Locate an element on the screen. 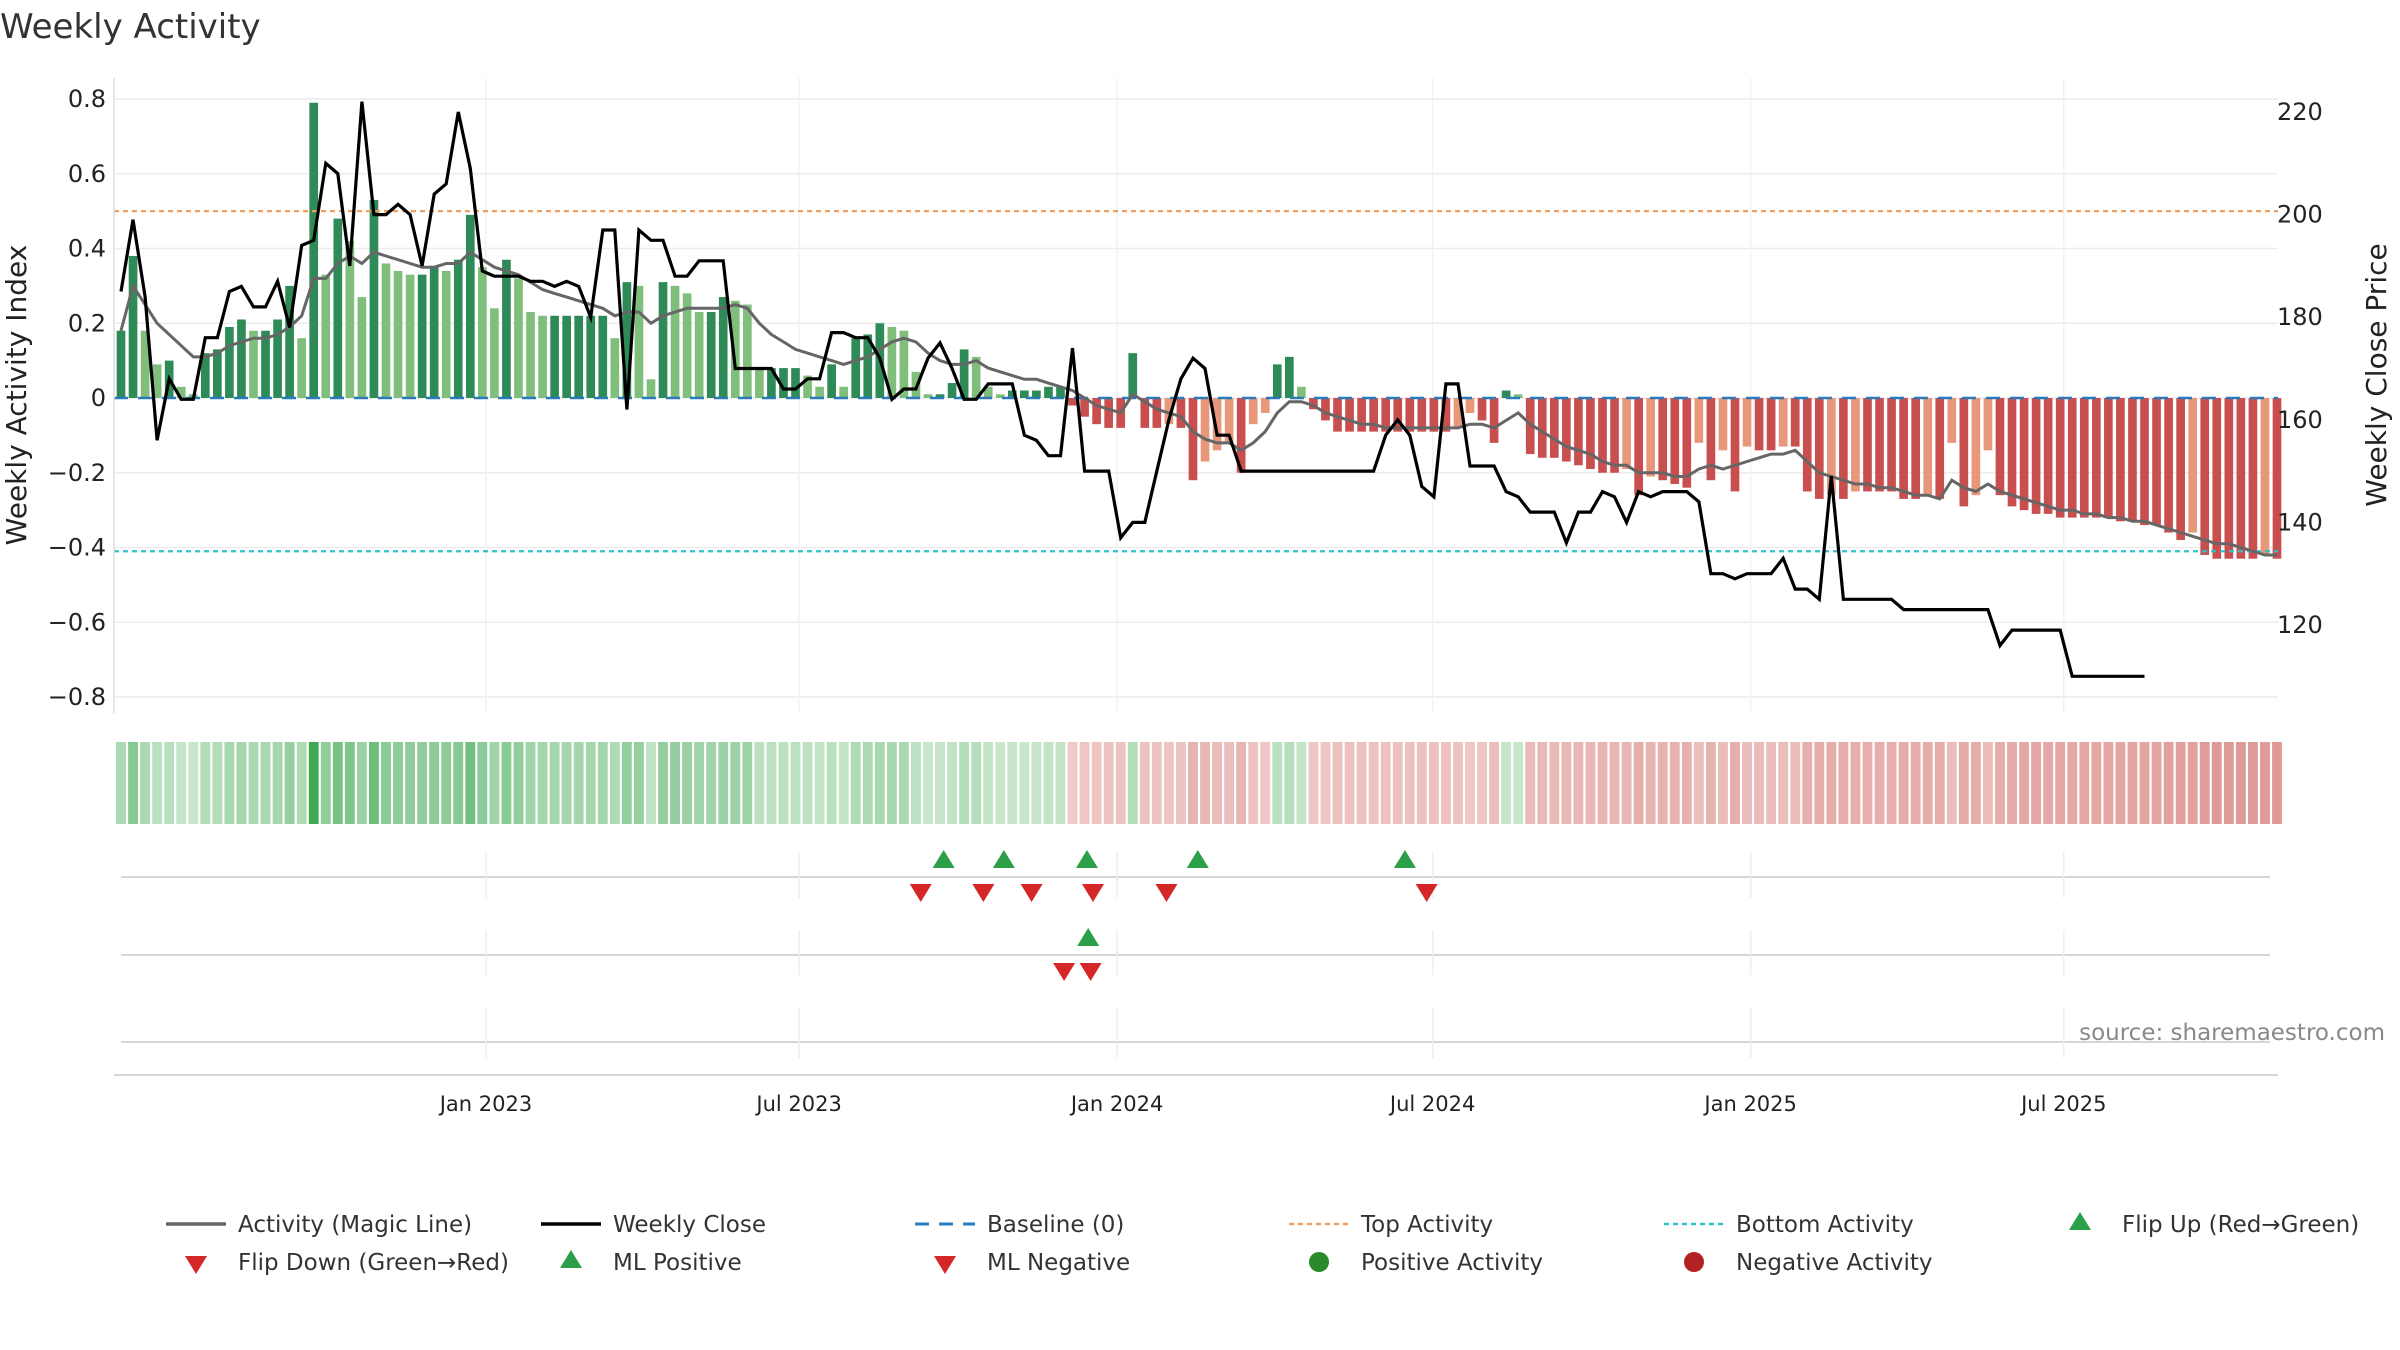 The height and width of the screenshot is (1350, 2400). x-tick-label: Jan 2025 is located at coordinates (1749, 1104).